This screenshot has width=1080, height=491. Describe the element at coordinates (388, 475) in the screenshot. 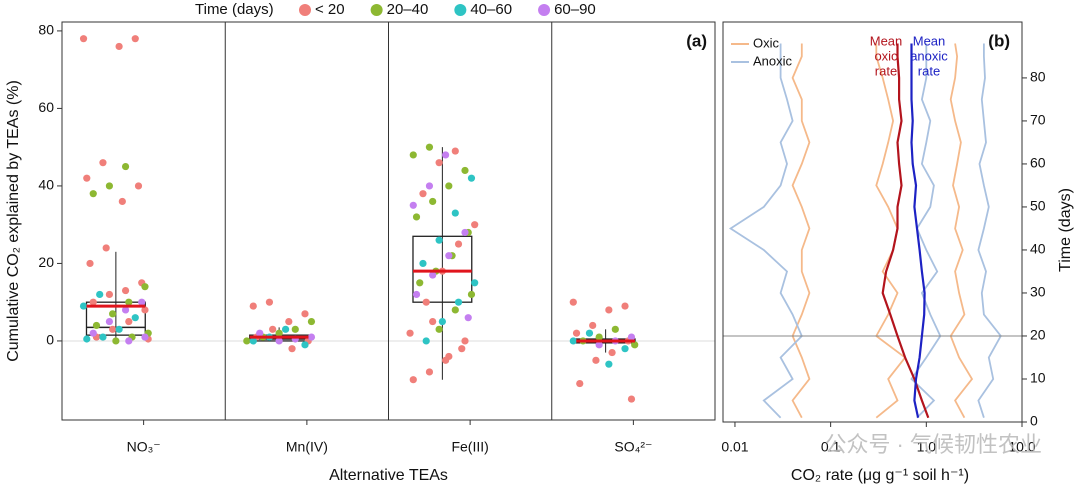

I see `x-axis-label: Alternative TEAs` at that location.